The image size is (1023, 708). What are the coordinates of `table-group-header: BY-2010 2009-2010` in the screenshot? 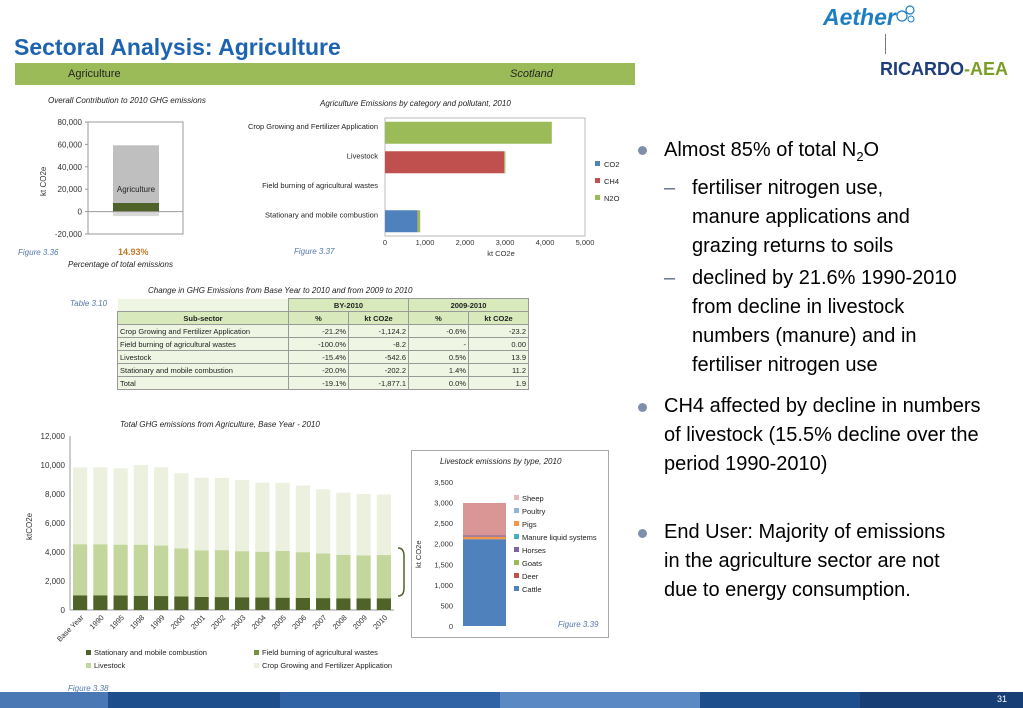 It's located at (323, 305).